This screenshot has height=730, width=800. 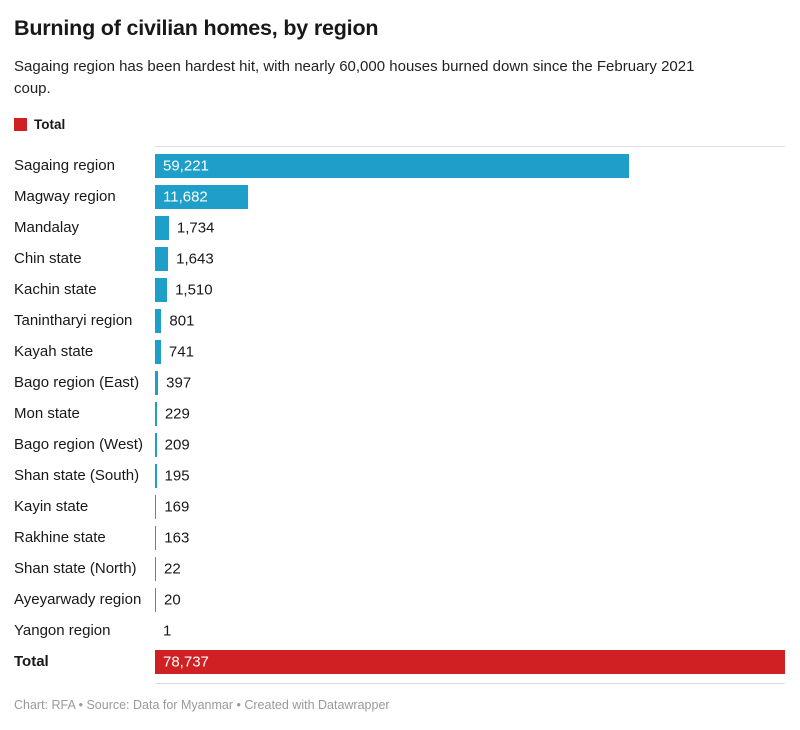 I want to click on chart-title: Burning of civilian homes, by region, so click(x=196, y=28).